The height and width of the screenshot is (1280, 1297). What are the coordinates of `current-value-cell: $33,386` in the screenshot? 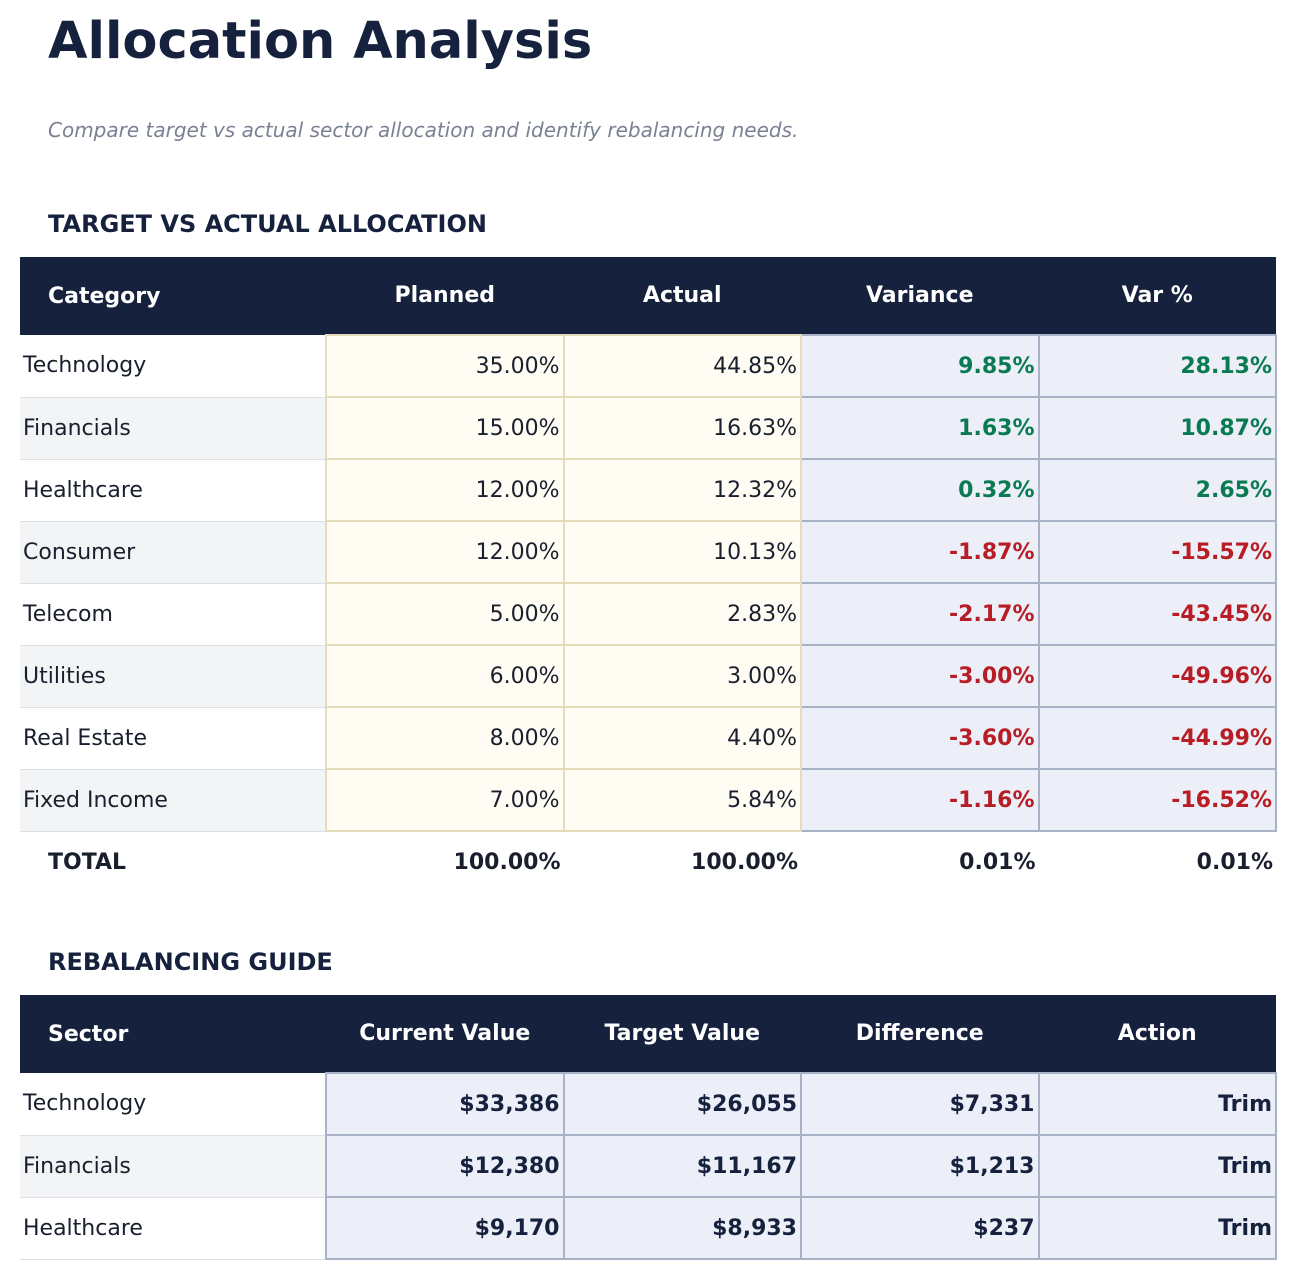 It's located at (445, 1104).